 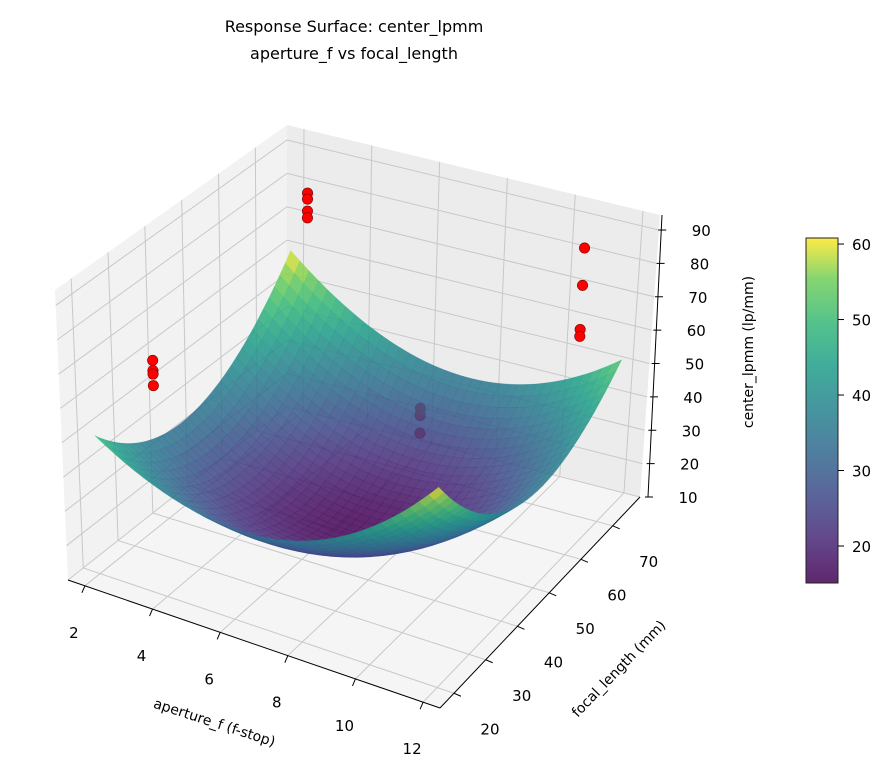 I want to click on x-tick-label: 6, so click(x=209, y=679).